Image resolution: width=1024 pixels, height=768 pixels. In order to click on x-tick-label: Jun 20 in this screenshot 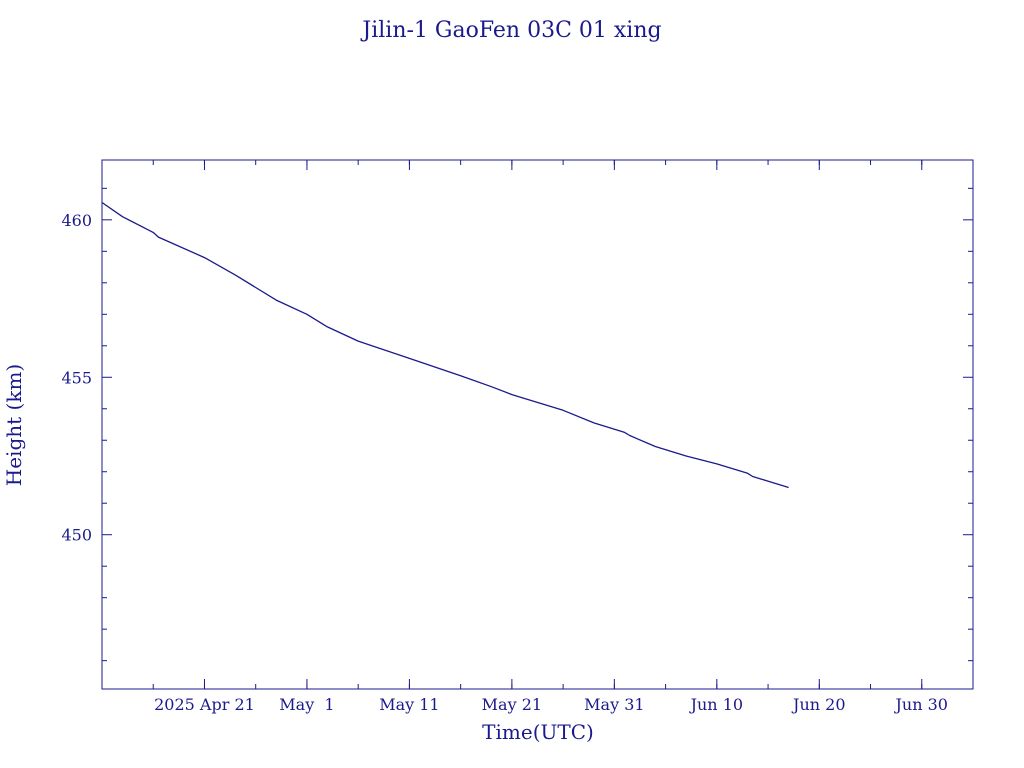, I will do `click(818, 704)`.